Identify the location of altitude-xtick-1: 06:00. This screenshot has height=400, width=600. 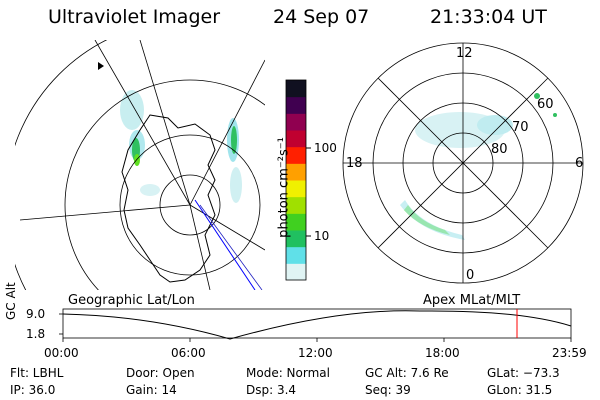
(188, 353).